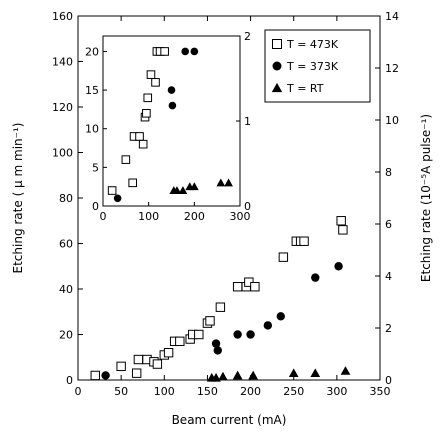  What do you see at coordinates (207, 391) in the screenshot?
I see `x-tick-label: 150` at bounding box center [207, 391].